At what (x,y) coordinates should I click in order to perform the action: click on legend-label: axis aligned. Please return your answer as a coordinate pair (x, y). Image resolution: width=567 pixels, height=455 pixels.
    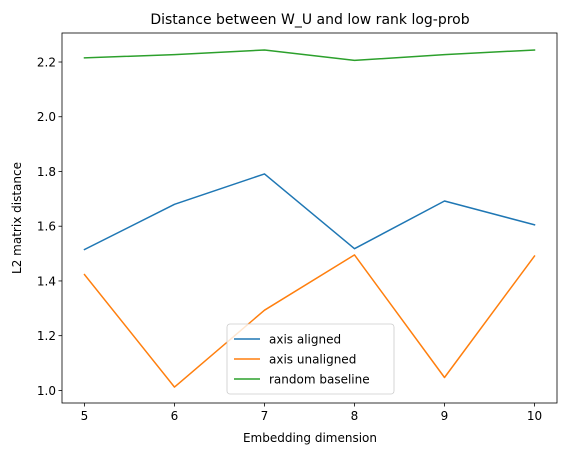
    Looking at the image, I should click on (305, 340).